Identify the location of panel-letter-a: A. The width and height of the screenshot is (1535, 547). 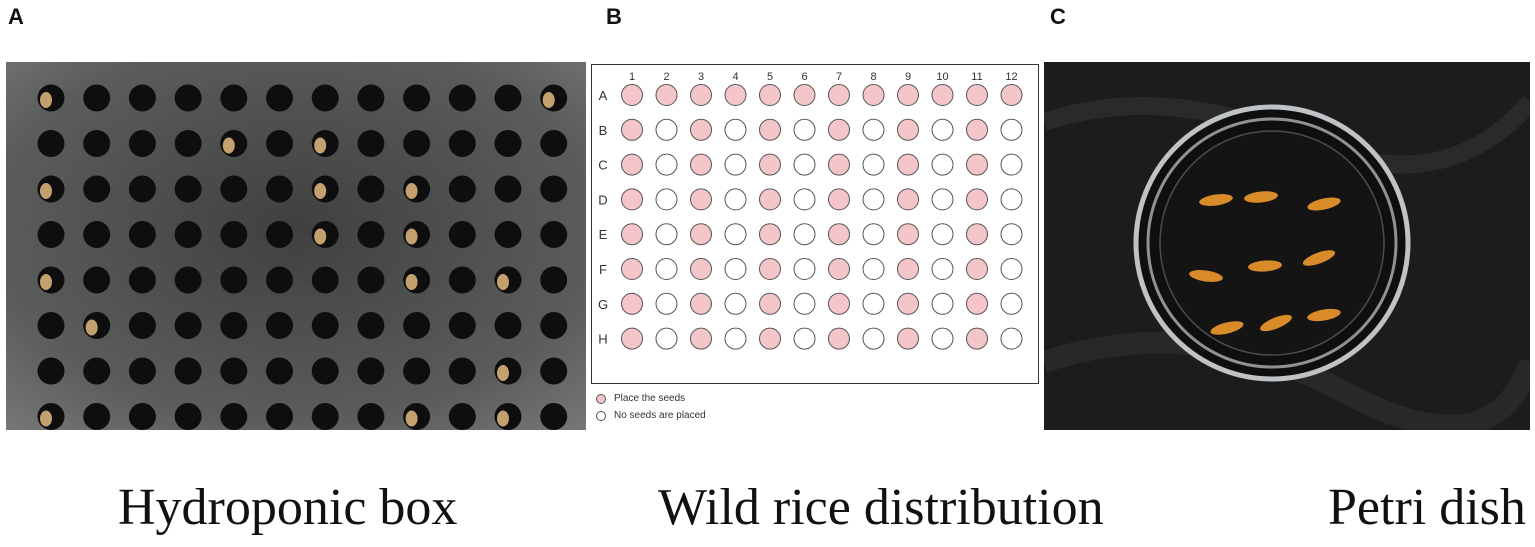
(16, 16).